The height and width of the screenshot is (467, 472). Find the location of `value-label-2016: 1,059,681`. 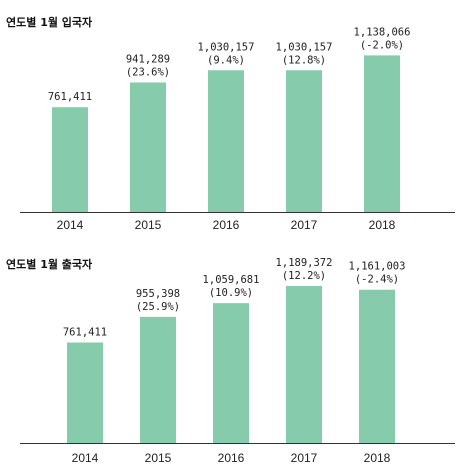

value-label-2016: 1,059,681 is located at coordinates (231, 280).